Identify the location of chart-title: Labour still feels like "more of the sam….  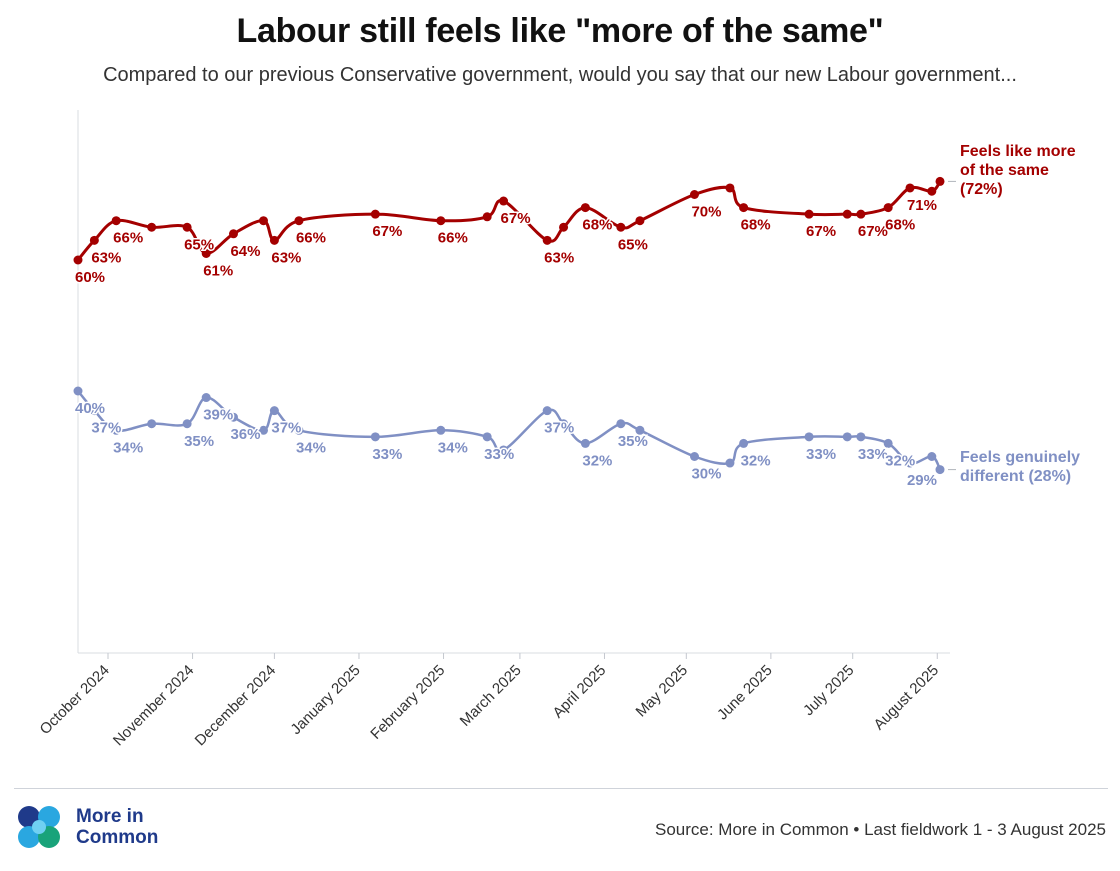
(560, 31).